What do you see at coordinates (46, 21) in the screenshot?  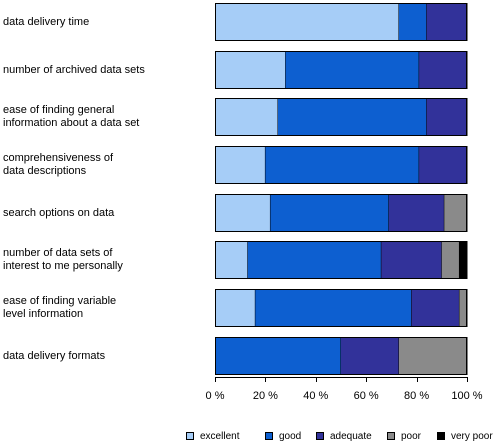 I see `category-label: data delivery time` at bounding box center [46, 21].